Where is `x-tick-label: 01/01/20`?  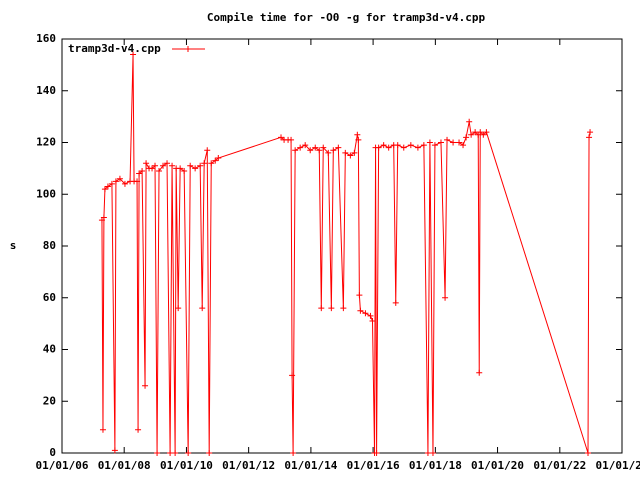 x-tick-label: 01/01/20 is located at coordinates (497, 465).